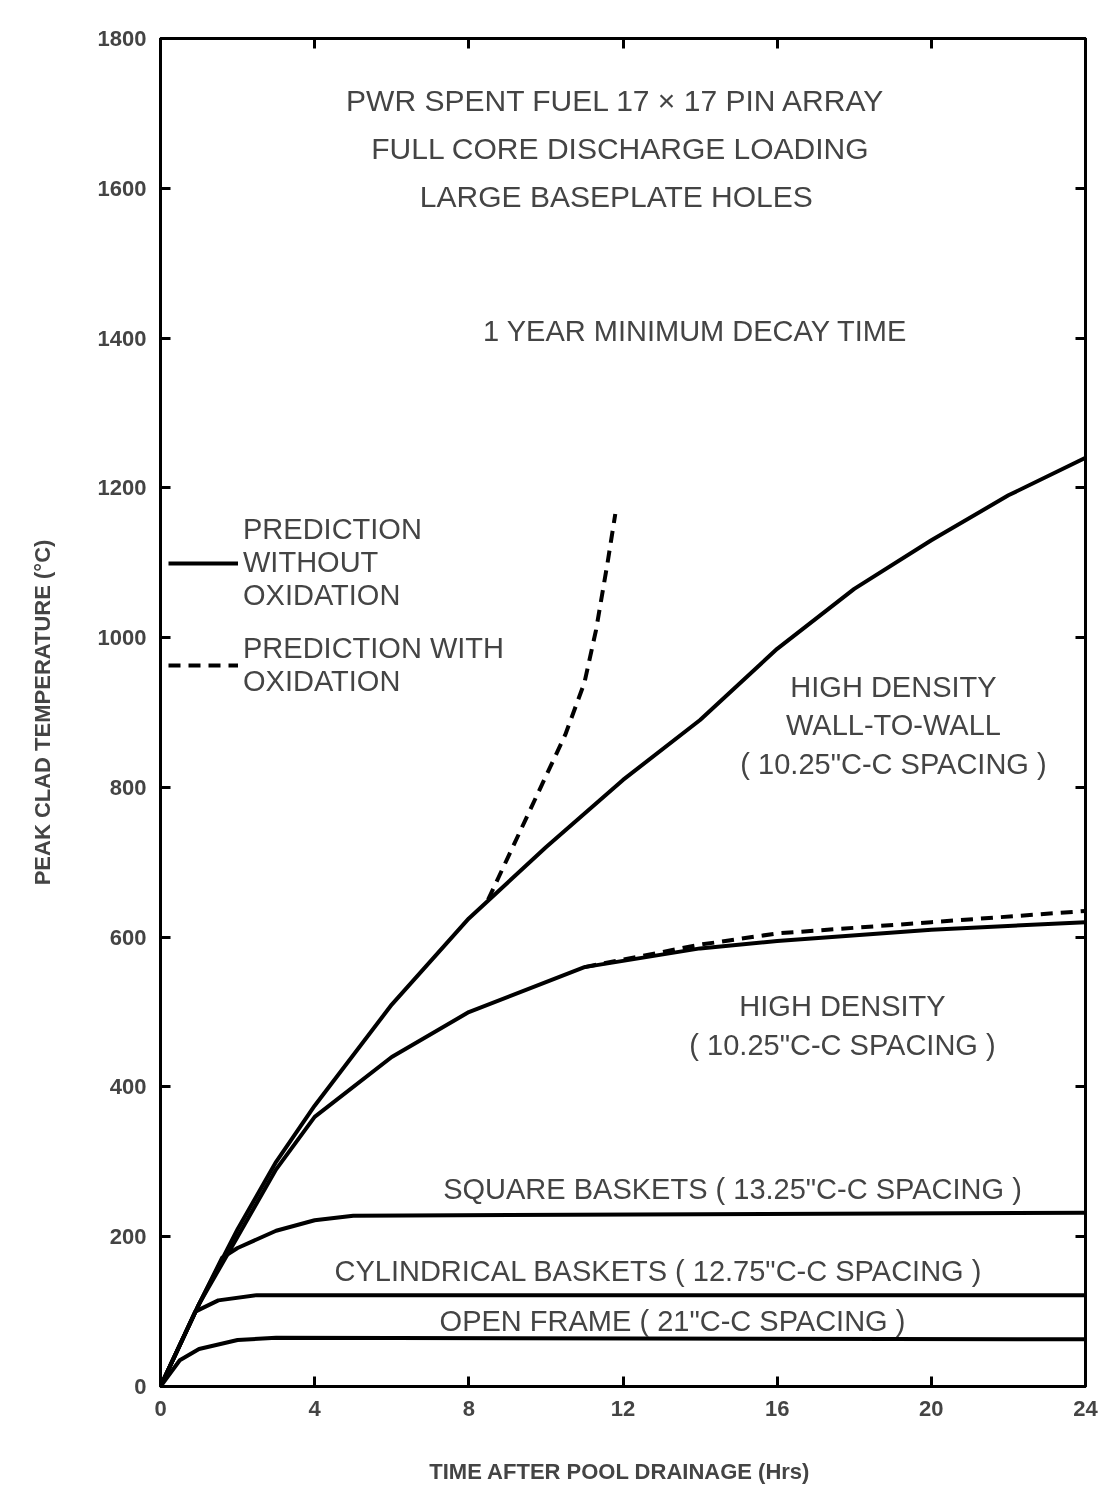 The image size is (1101, 1511). What do you see at coordinates (122, 638) in the screenshot?
I see `y-tick-label: 1000` at bounding box center [122, 638].